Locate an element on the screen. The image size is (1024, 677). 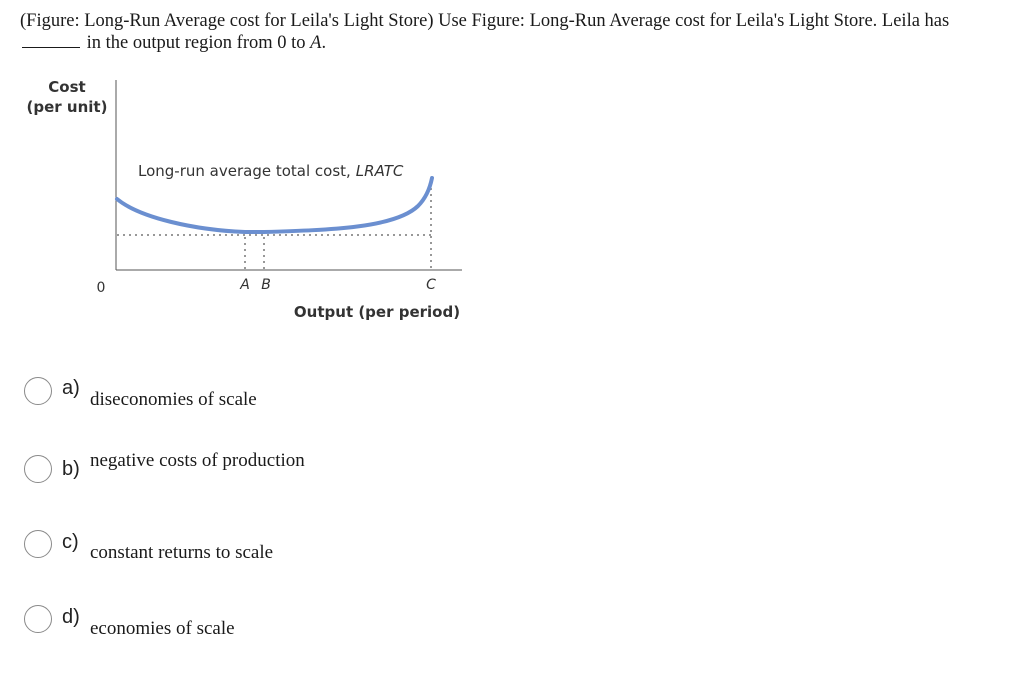
tick-label-c: C is located at coordinates (431, 285).